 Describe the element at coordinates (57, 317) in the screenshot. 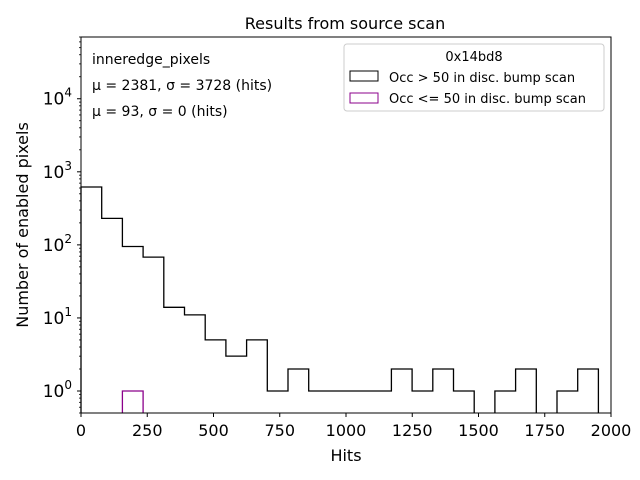

I see `y-tick-label: 10¹` at that location.